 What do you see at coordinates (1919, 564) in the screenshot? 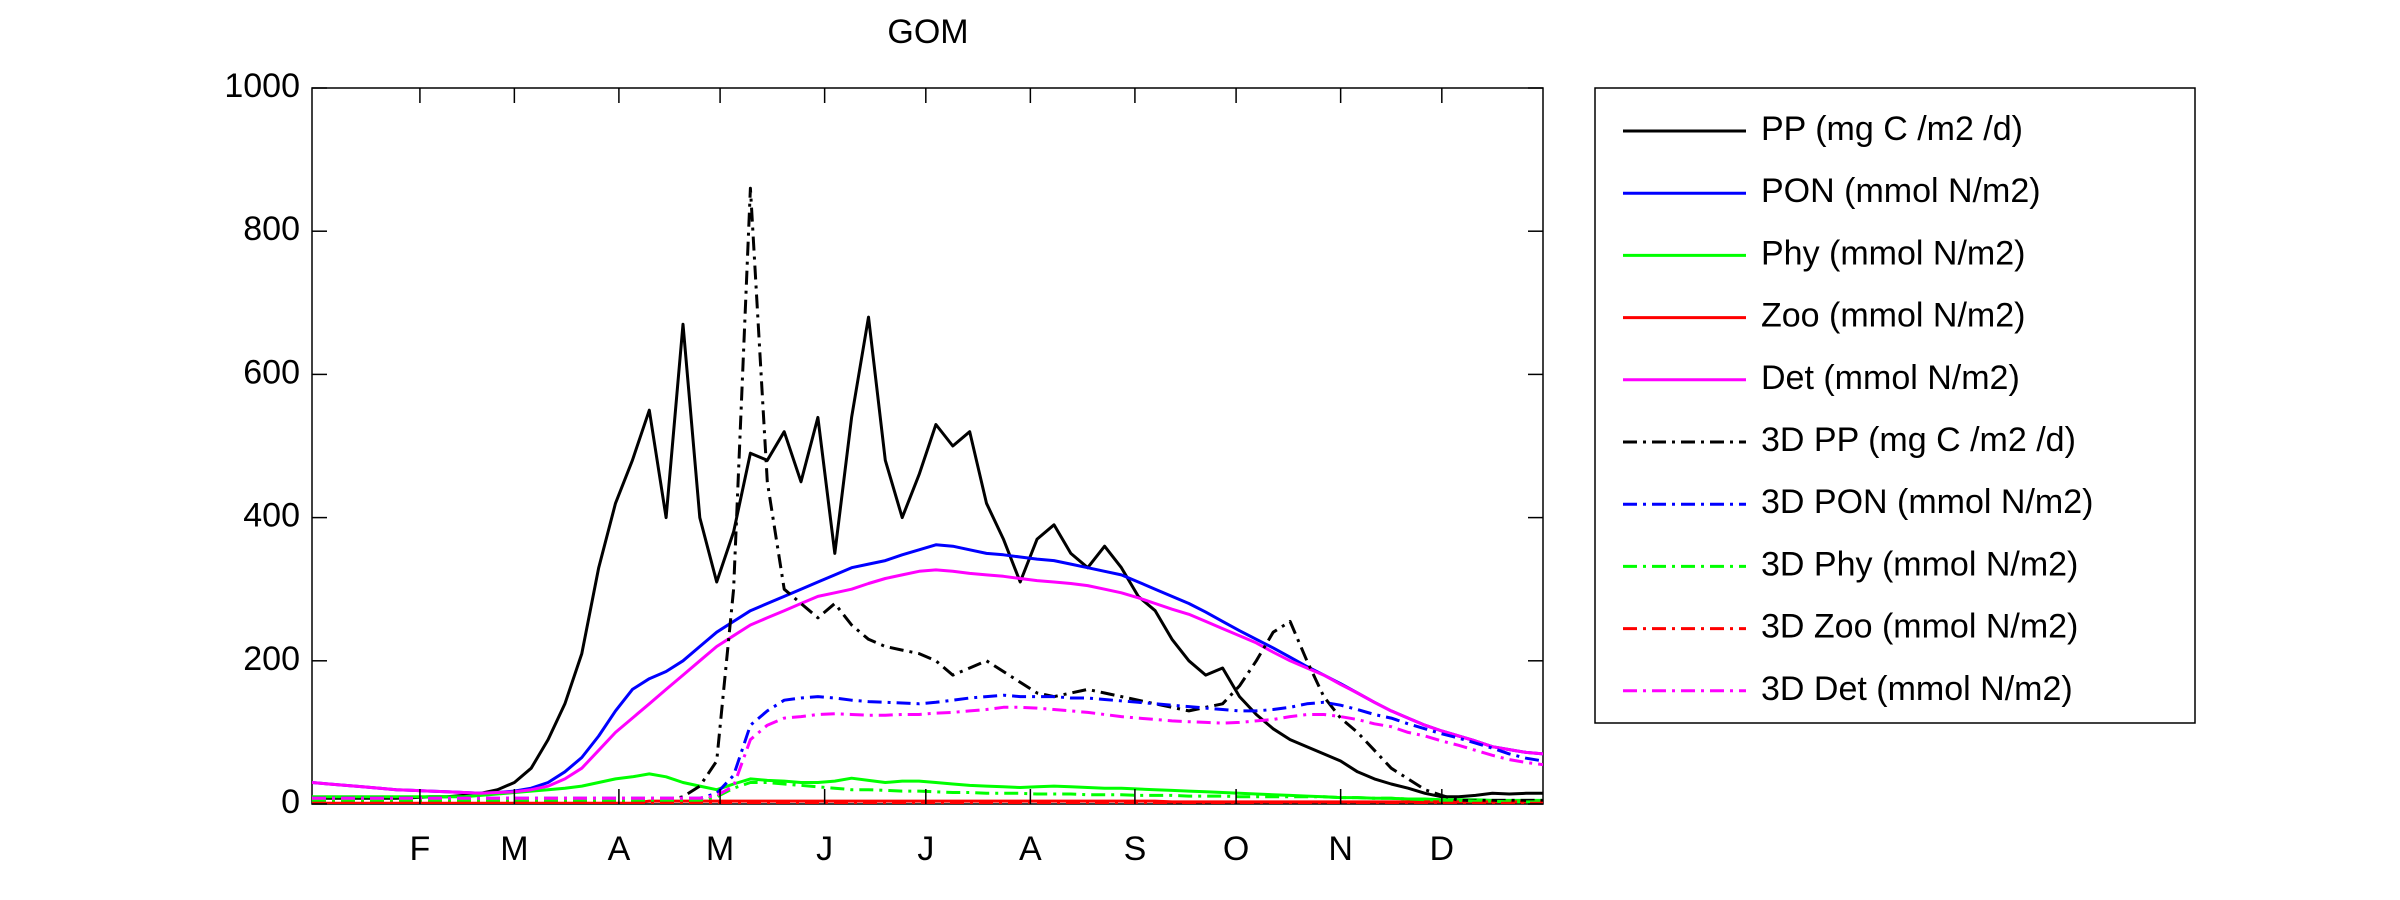
I see `legend-label: 3D Phy (mmol N/m2)` at bounding box center [1919, 564].